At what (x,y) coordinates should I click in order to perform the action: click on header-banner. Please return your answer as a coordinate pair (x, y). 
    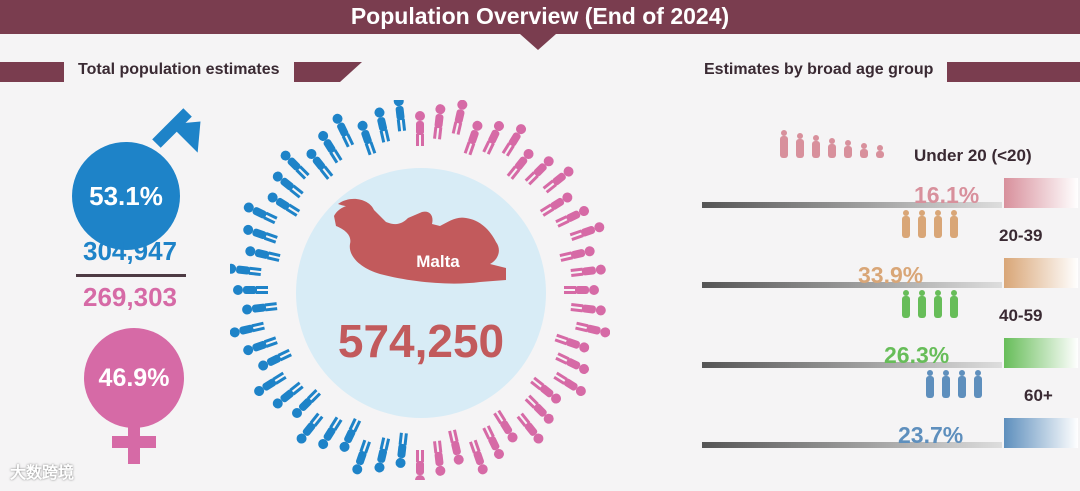
    Looking at the image, I should click on (540, 17).